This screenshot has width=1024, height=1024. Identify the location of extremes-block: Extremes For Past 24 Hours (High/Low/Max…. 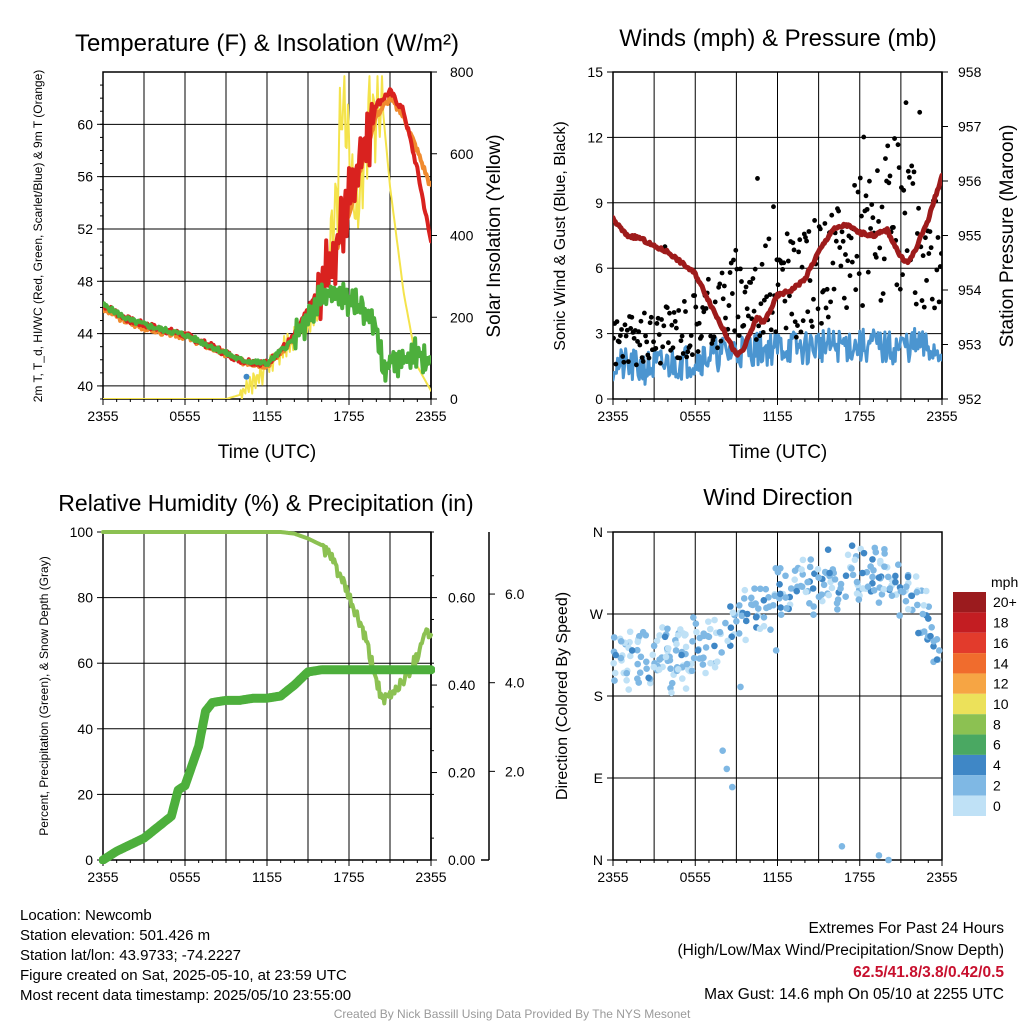
(841, 962).